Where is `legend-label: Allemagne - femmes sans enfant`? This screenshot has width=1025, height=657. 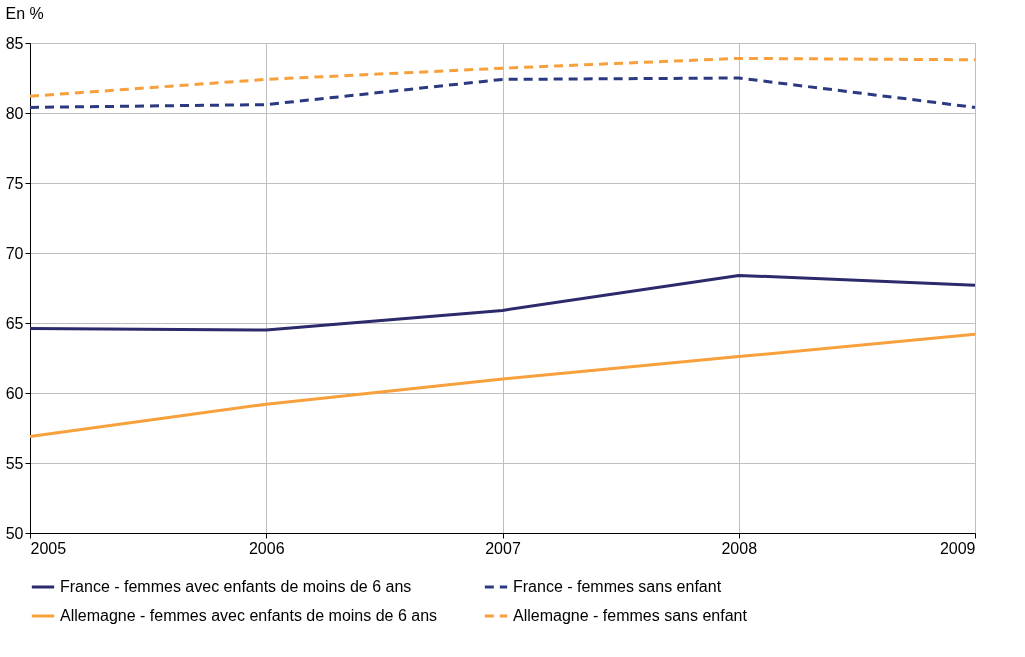 legend-label: Allemagne - femmes sans enfant is located at coordinates (630, 615).